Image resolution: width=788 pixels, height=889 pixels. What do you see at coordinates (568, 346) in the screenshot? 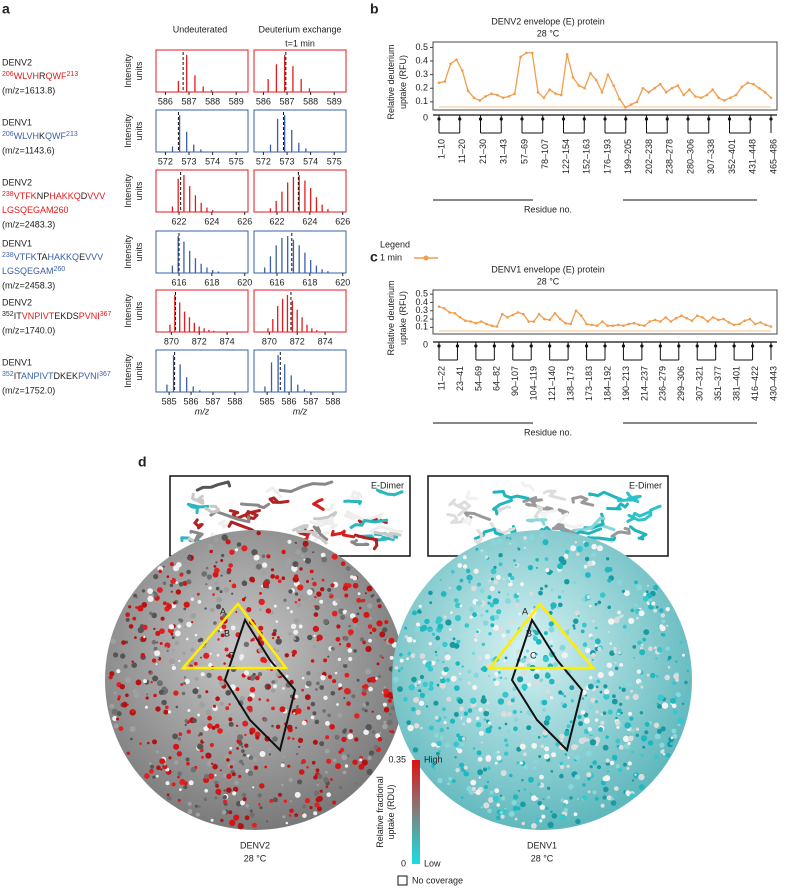
I see `map-dot` at bounding box center [568, 346].